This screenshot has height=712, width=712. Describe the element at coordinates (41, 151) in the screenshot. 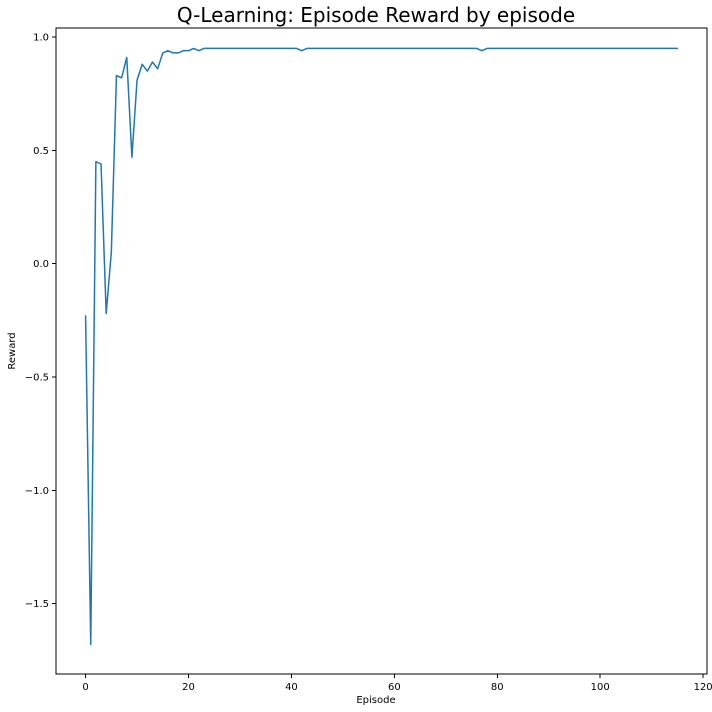

I see `y-tick-label: 0.5` at that location.